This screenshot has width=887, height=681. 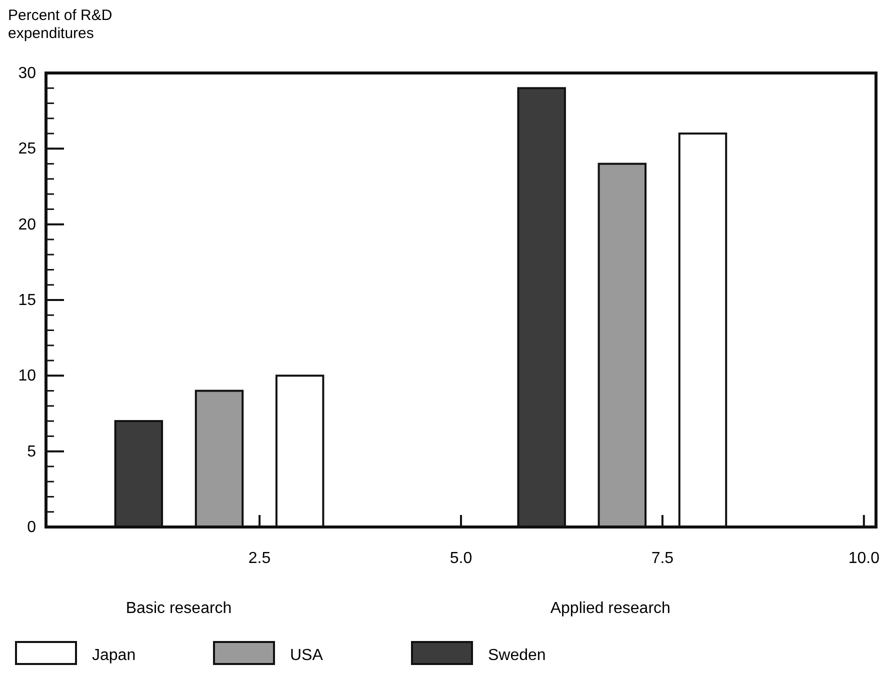 What do you see at coordinates (27, 300) in the screenshot?
I see `y-tick-label: 15` at bounding box center [27, 300].